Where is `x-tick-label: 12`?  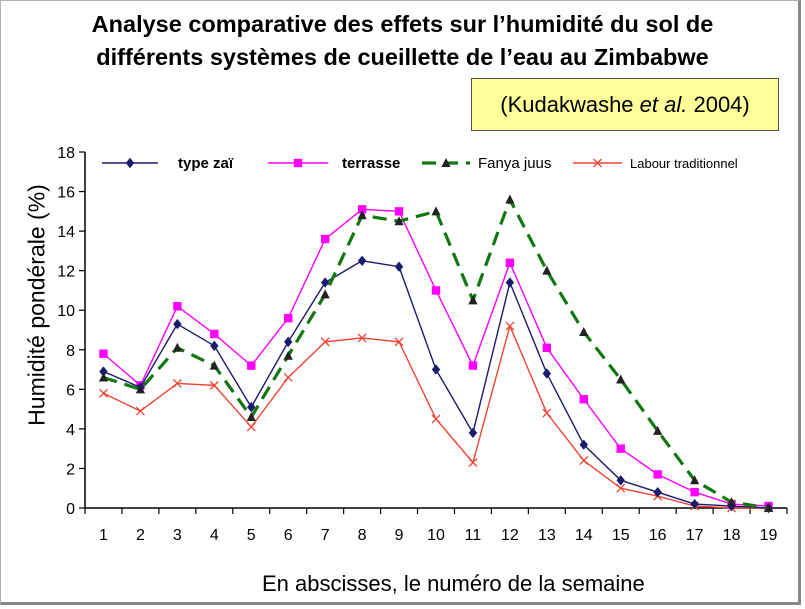
x-tick-label: 12 is located at coordinates (510, 535).